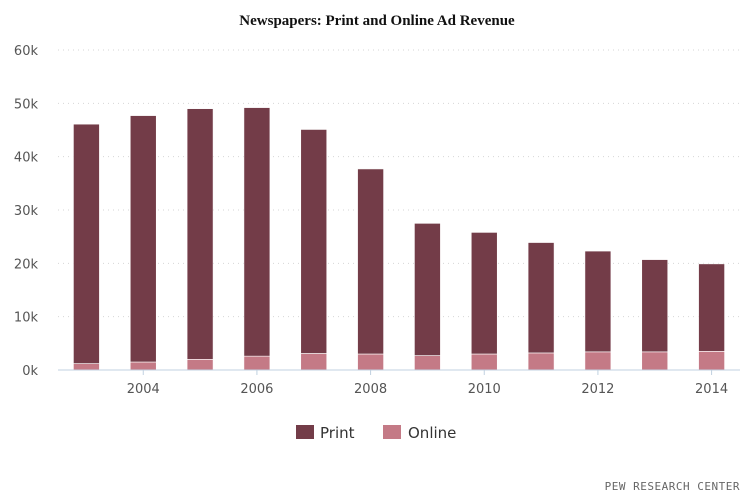 Image resolution: width=754 pixels, height=503 pixels. I want to click on bar-online-2008, so click(370, 362).